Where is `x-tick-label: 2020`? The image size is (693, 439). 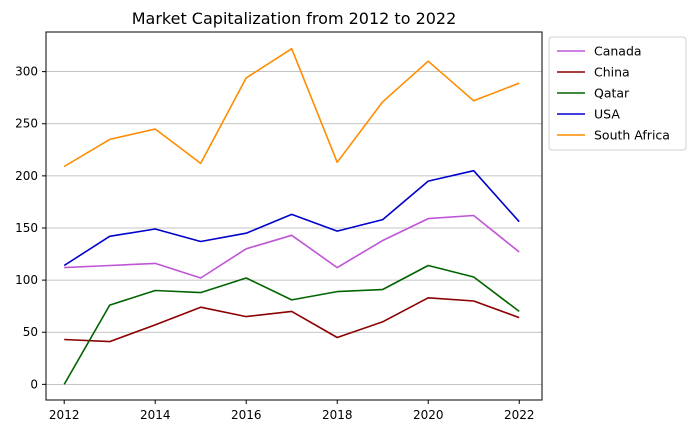
x-tick-label: 2020 is located at coordinates (428, 415).